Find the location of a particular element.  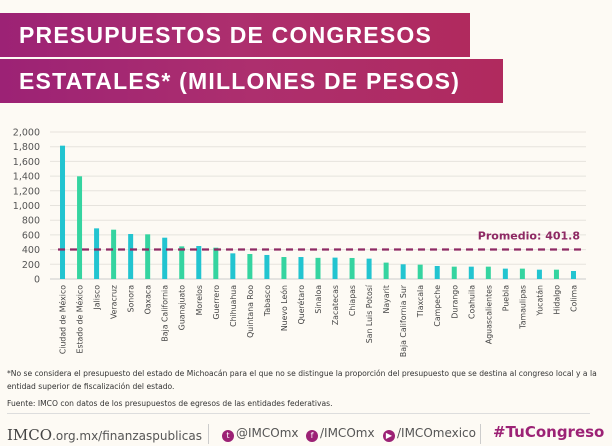

x-tick-label: Baja California is located at coordinates (165, 313).